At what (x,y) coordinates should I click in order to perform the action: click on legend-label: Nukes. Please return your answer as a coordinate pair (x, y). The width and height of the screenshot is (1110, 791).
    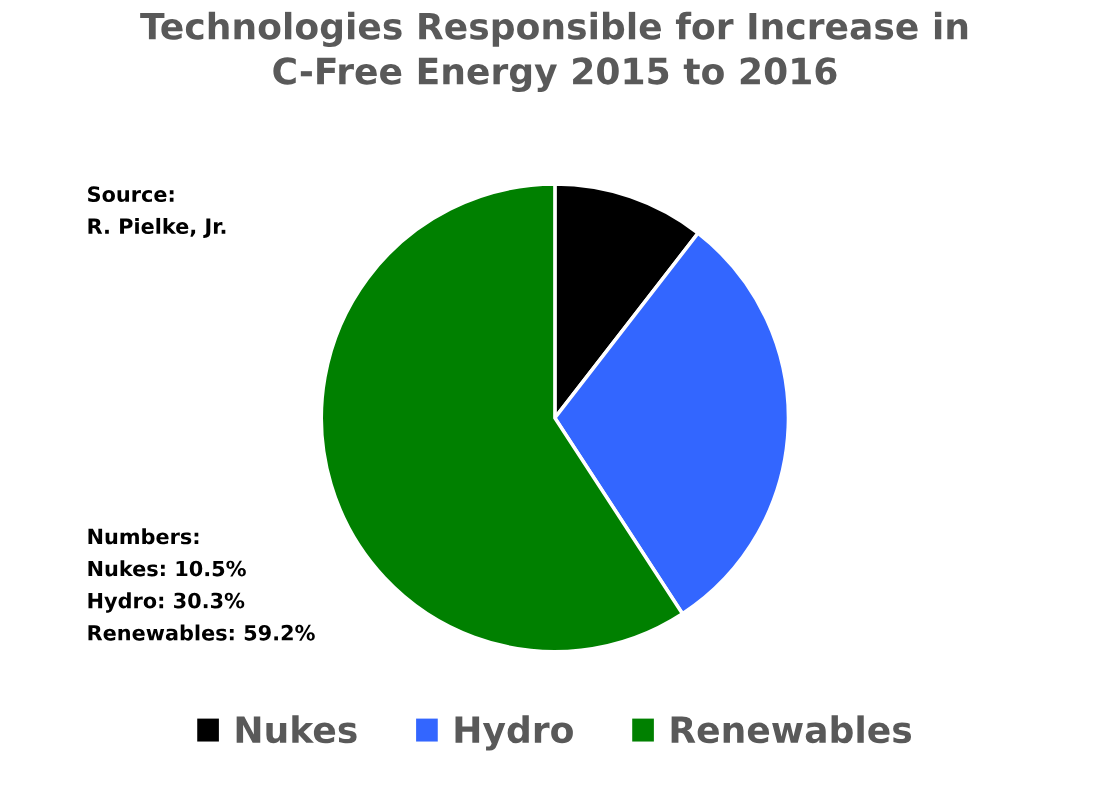
    Looking at the image, I should click on (296, 729).